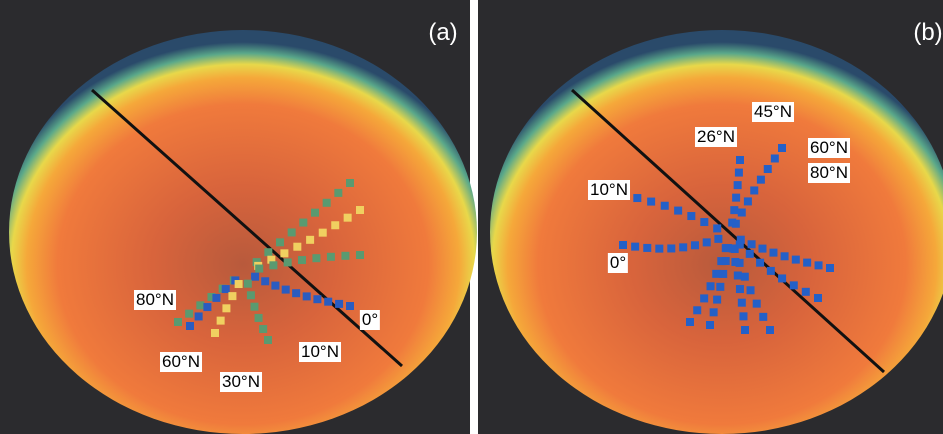  Describe the element at coordinates (716, 137) in the screenshot. I see `annotation: 26°N` at that location.